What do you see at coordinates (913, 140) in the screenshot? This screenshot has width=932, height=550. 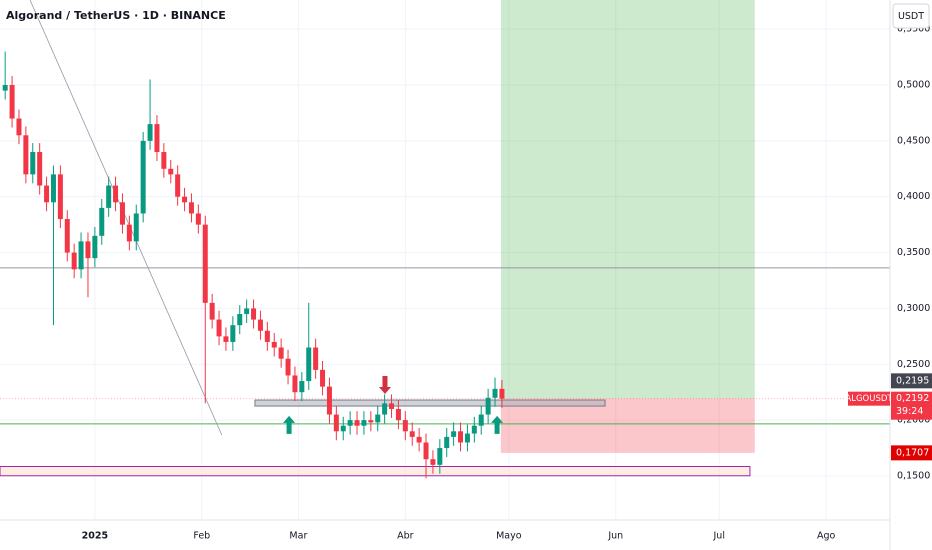 I see `y-tick-label: 0,4500` at bounding box center [913, 140].